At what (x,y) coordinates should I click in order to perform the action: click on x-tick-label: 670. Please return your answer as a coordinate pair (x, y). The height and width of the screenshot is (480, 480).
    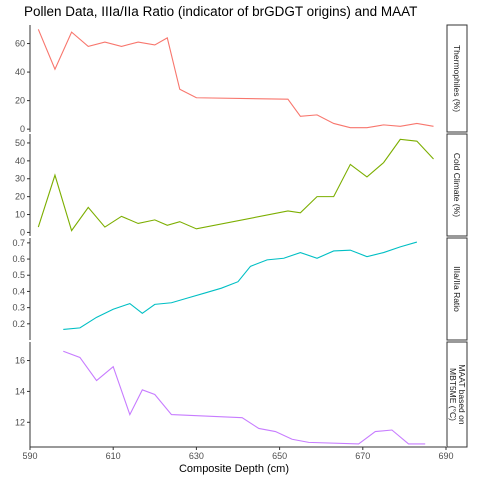
    Looking at the image, I should click on (362, 456).